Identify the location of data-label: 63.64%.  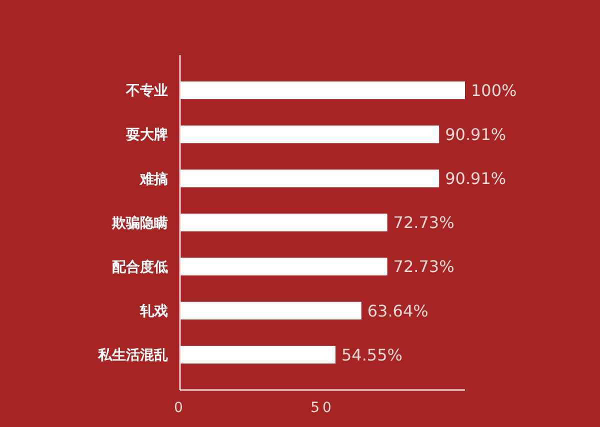
(397, 310).